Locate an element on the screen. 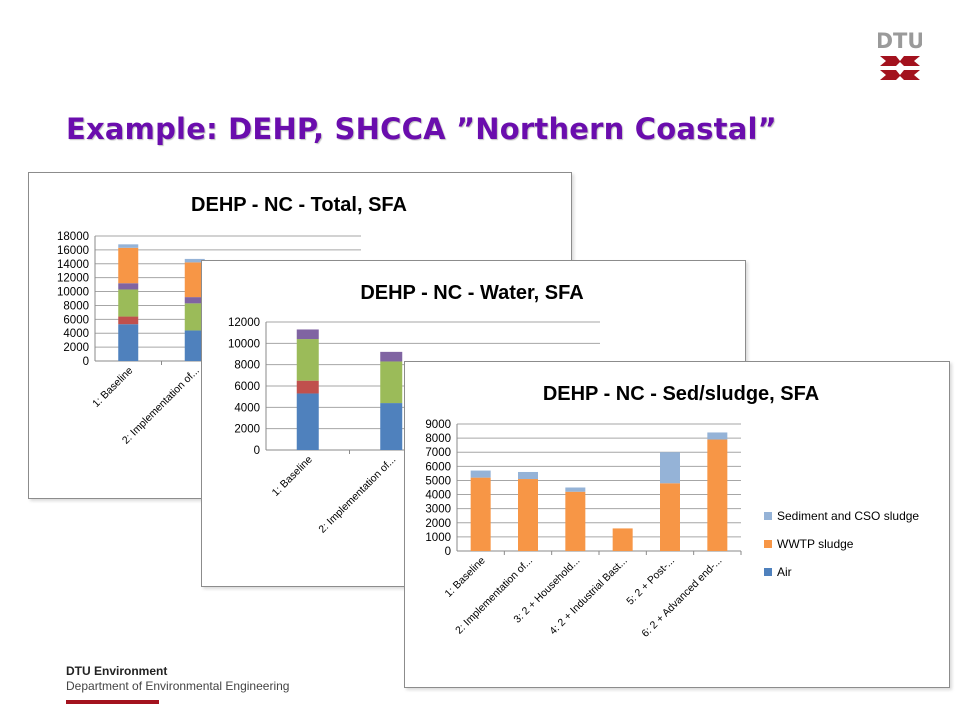  legend-label: WWTP sludge is located at coordinates (815, 544).